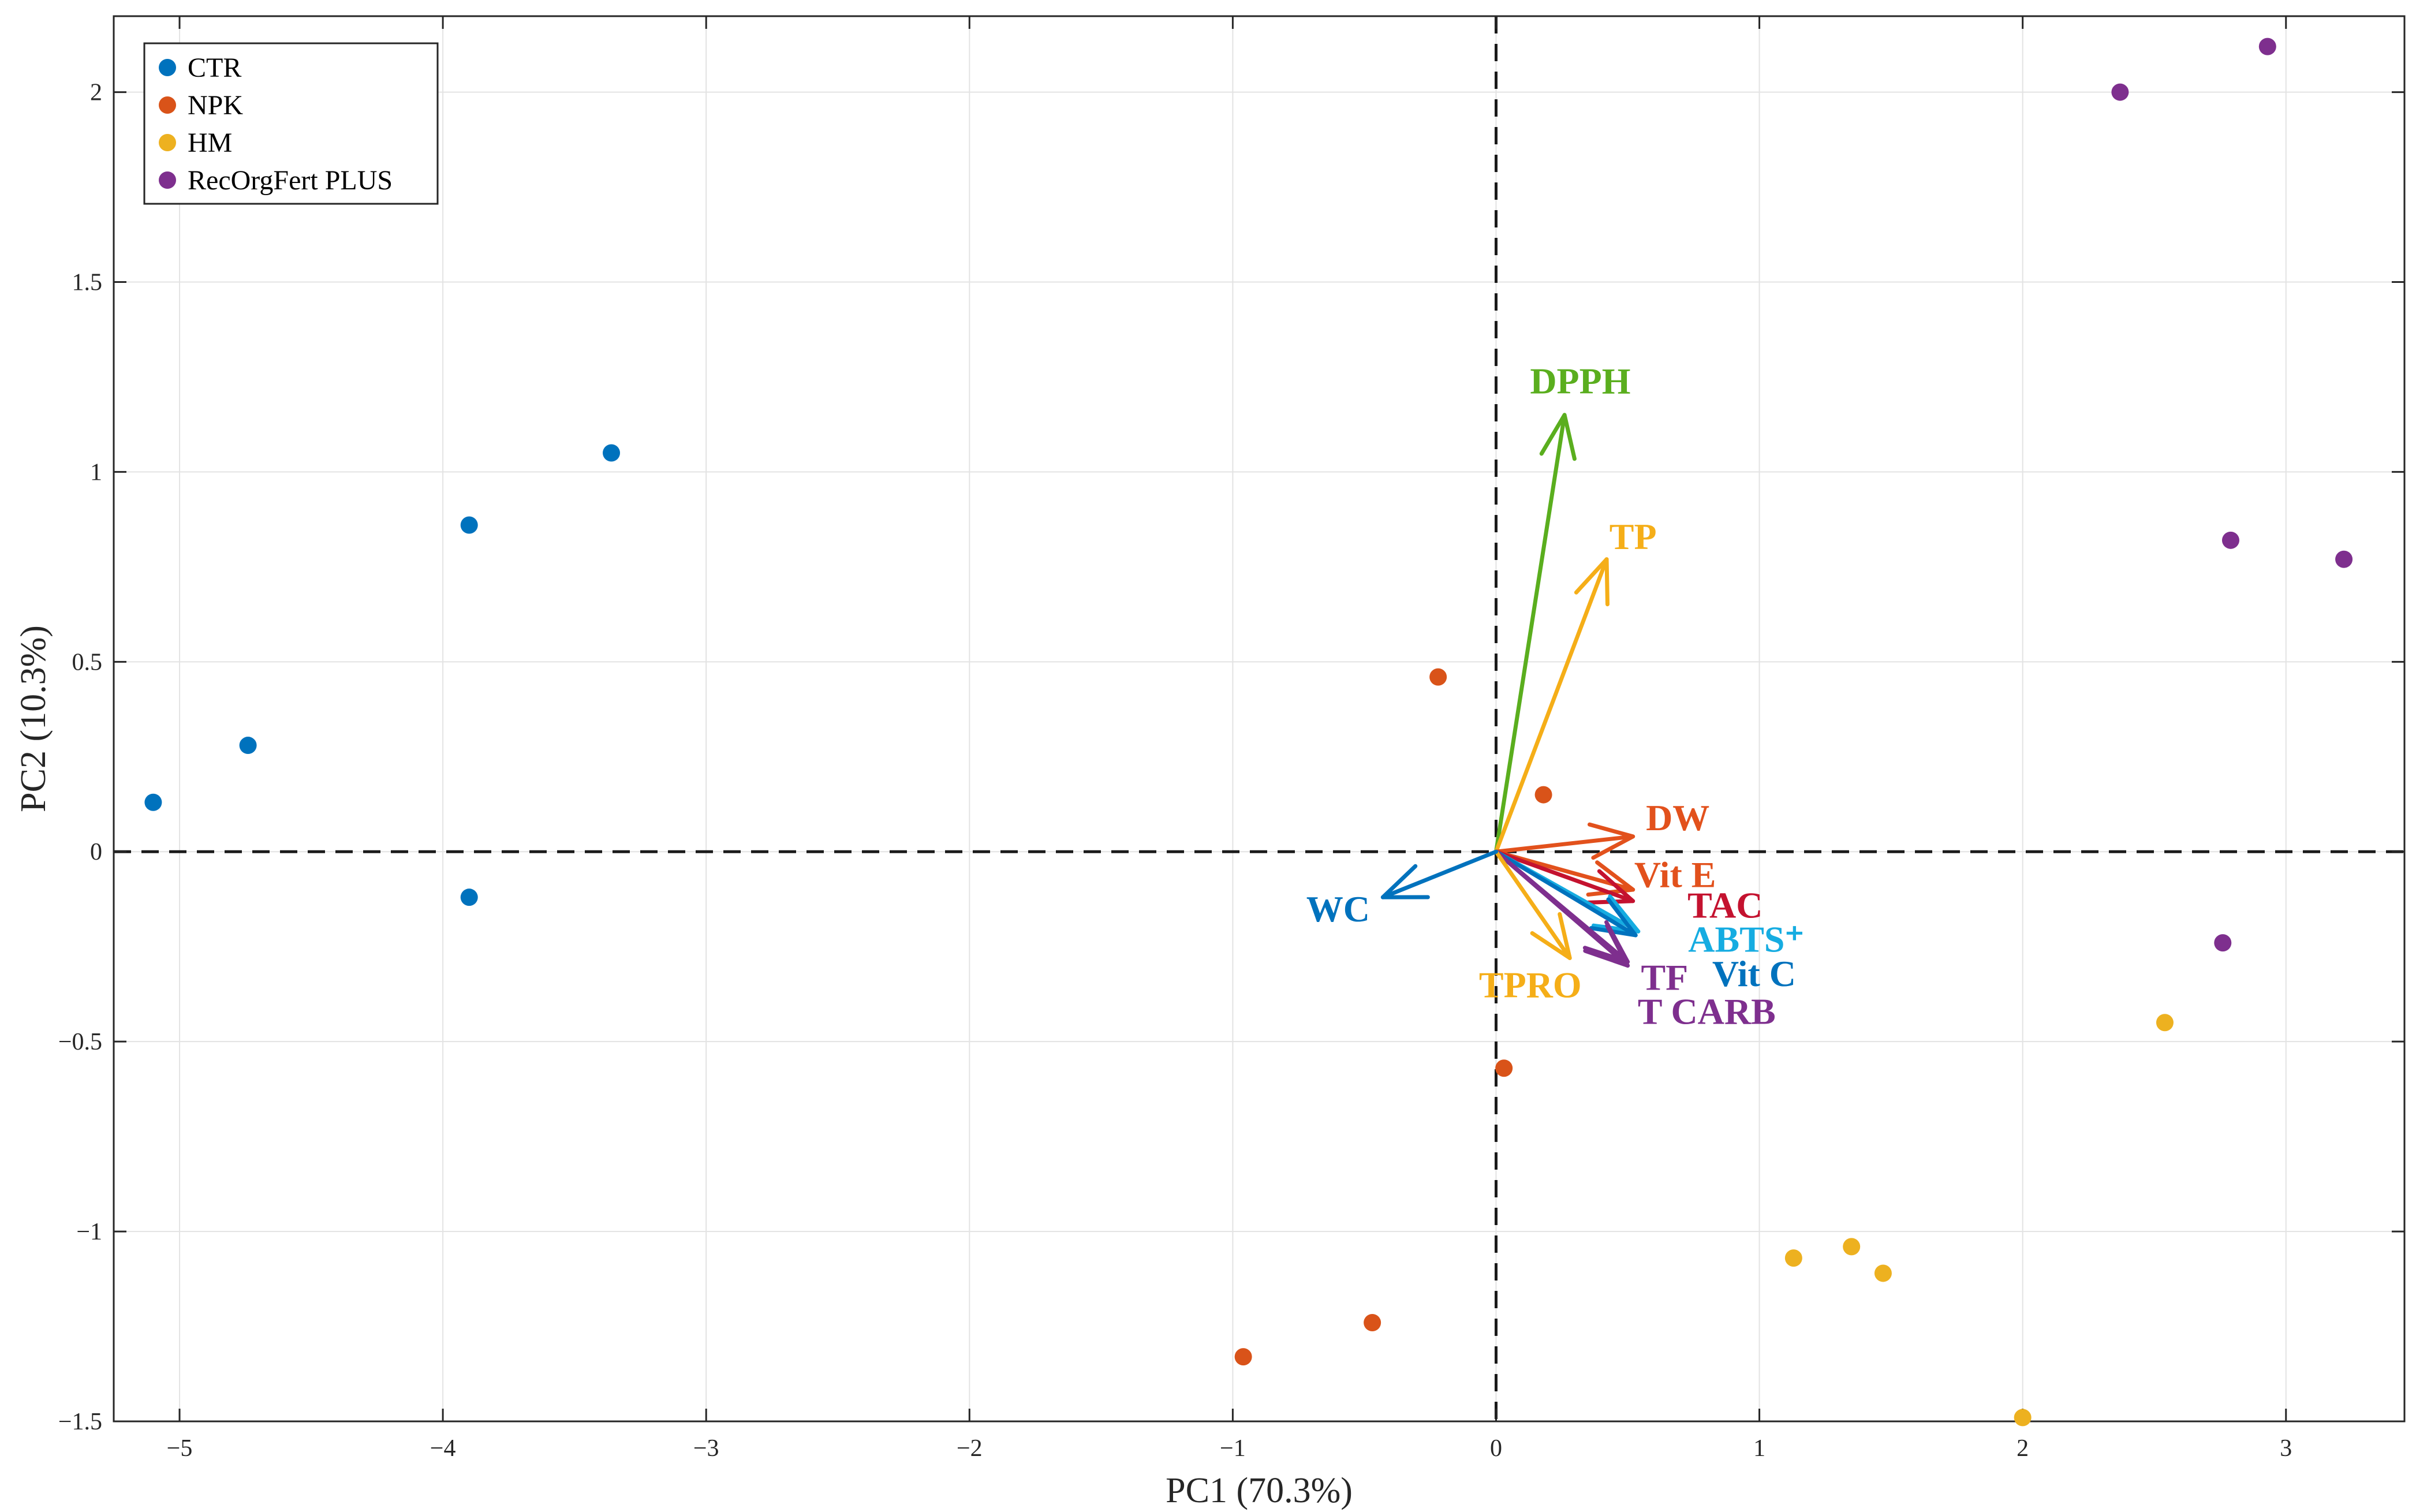 This screenshot has width=2416, height=1512. Describe the element at coordinates (1530, 984) in the screenshot. I see `loading-label-tpro: TPRO` at that location.